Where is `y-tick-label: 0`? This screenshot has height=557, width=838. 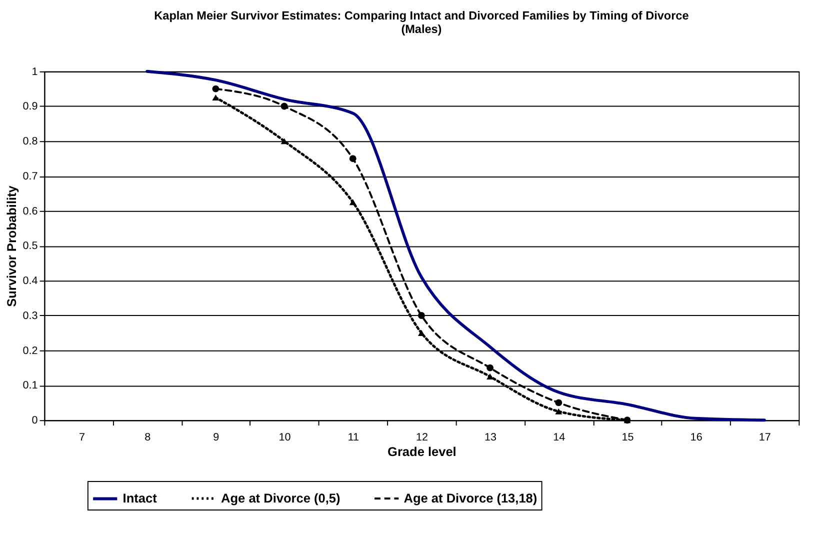
y-tick-label: 0 is located at coordinates (35, 420).